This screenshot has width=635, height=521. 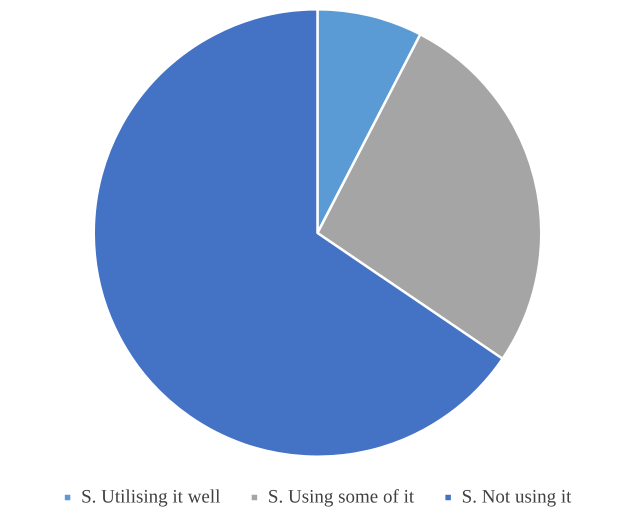 I want to click on legend-label: S. Utilising it well, so click(x=150, y=497).